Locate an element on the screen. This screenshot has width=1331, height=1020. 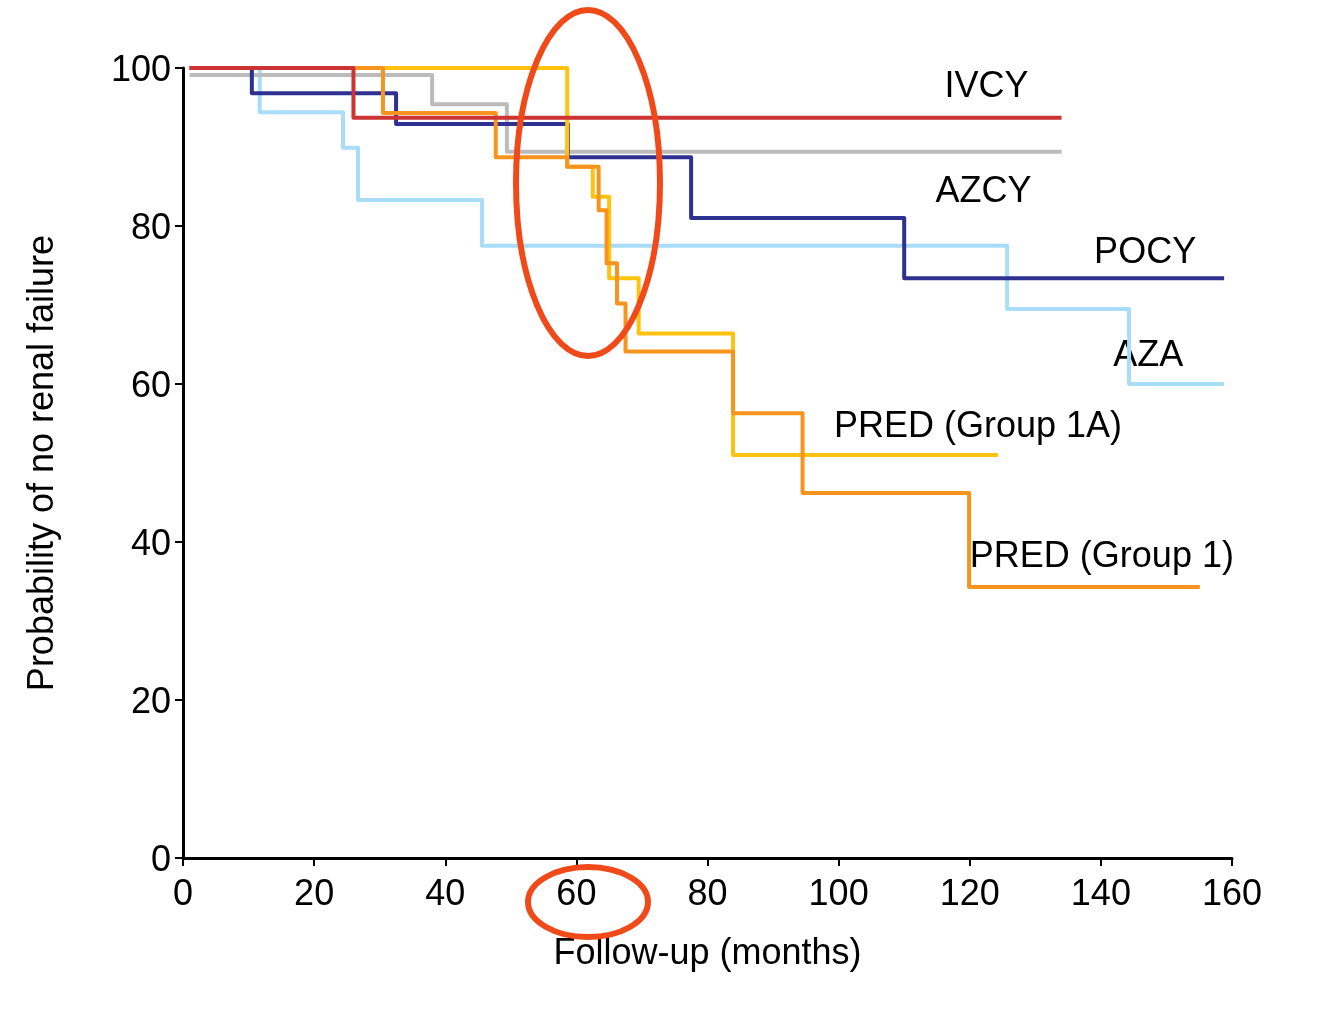
series-label: AZCY is located at coordinates (983, 190).